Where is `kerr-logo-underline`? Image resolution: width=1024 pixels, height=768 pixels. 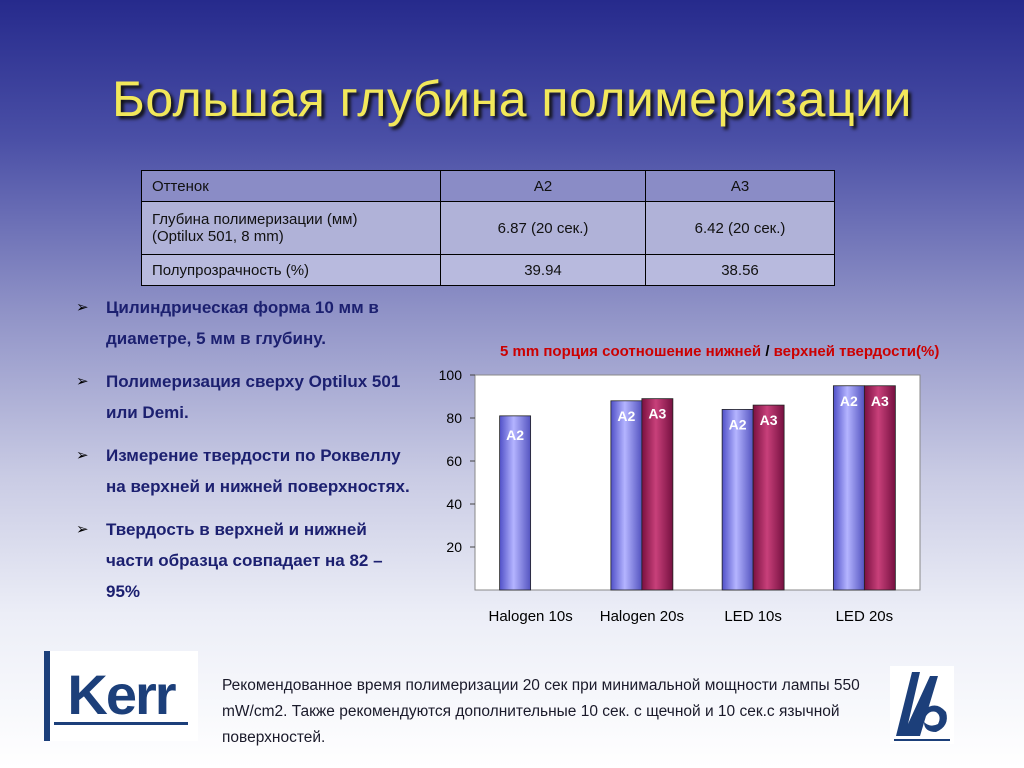
kerr-logo-underline is located at coordinates (121, 723).